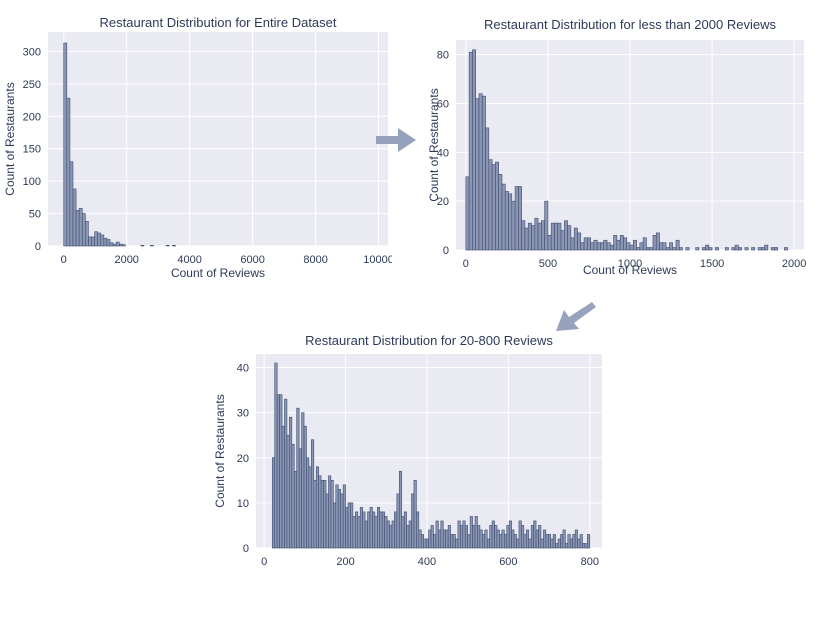 Image resolution: width=820 pixels, height=636 pixels. I want to click on x-tick-label: 1000, so click(630, 264).